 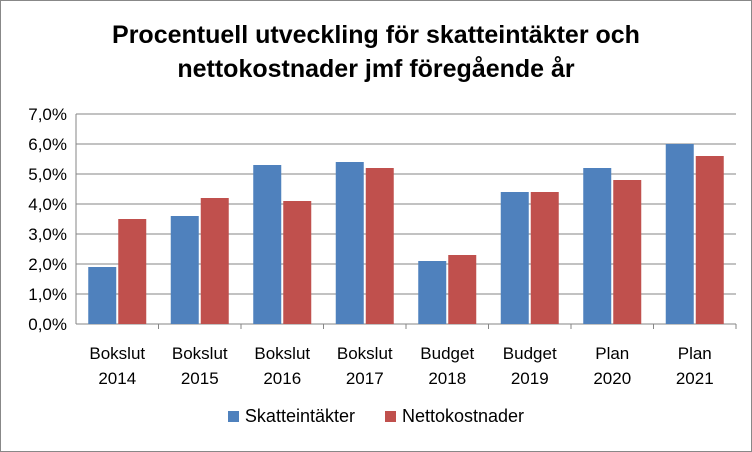 What do you see at coordinates (47, 264) in the screenshot?
I see `y-tick-label: 2,0%` at bounding box center [47, 264].